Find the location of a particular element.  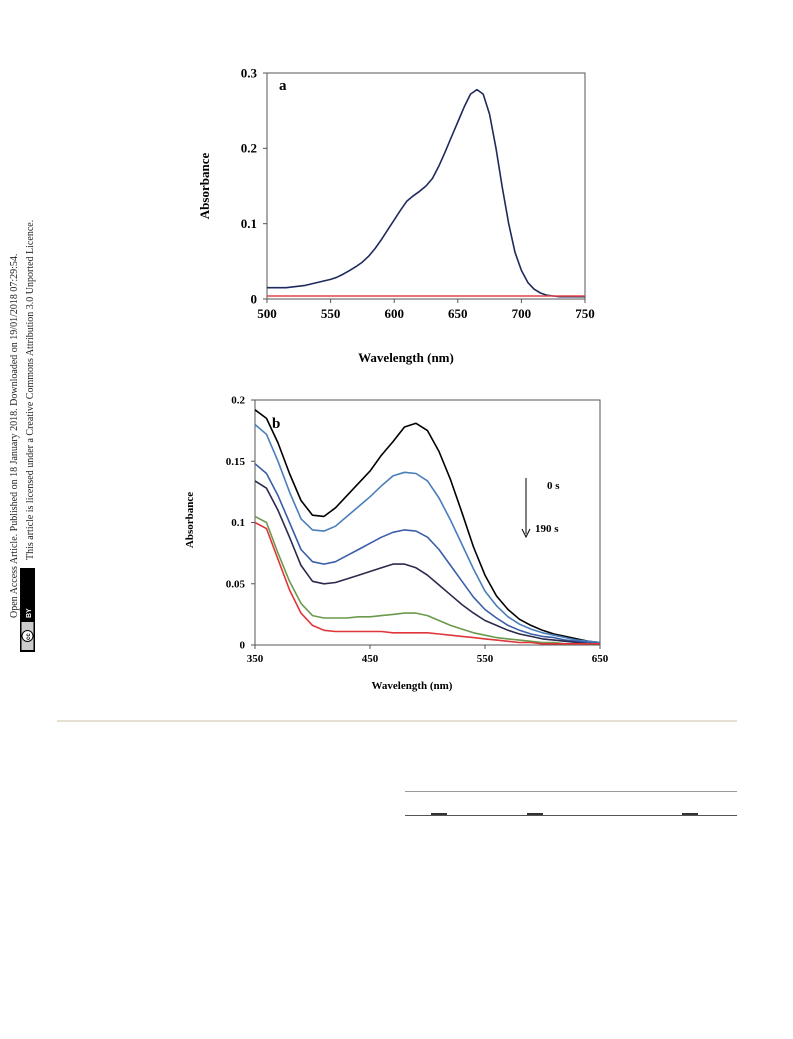

cc-by-badge-icon: cc BY is located at coordinates (27, 610).